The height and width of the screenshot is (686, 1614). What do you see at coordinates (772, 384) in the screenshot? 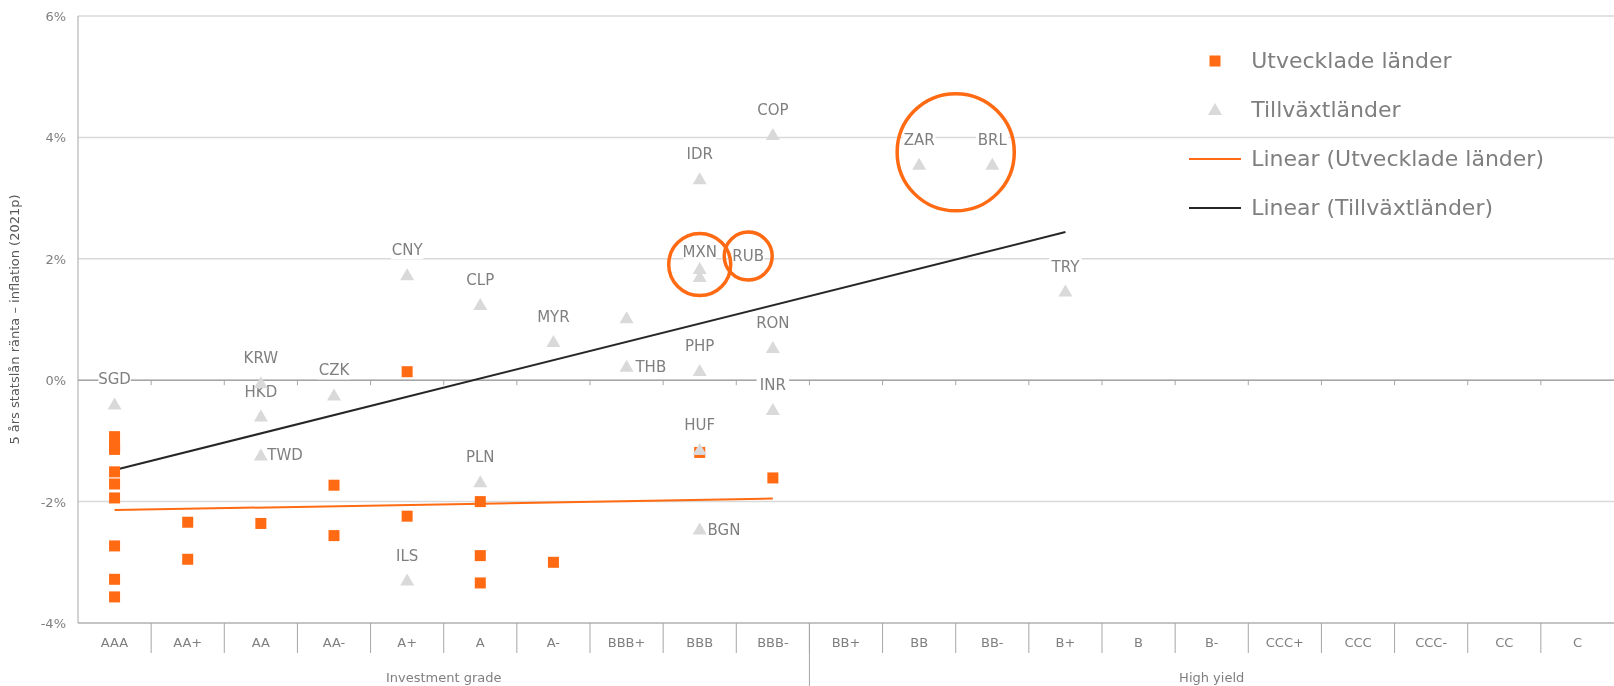
I see `annotation: INR` at bounding box center [772, 384].